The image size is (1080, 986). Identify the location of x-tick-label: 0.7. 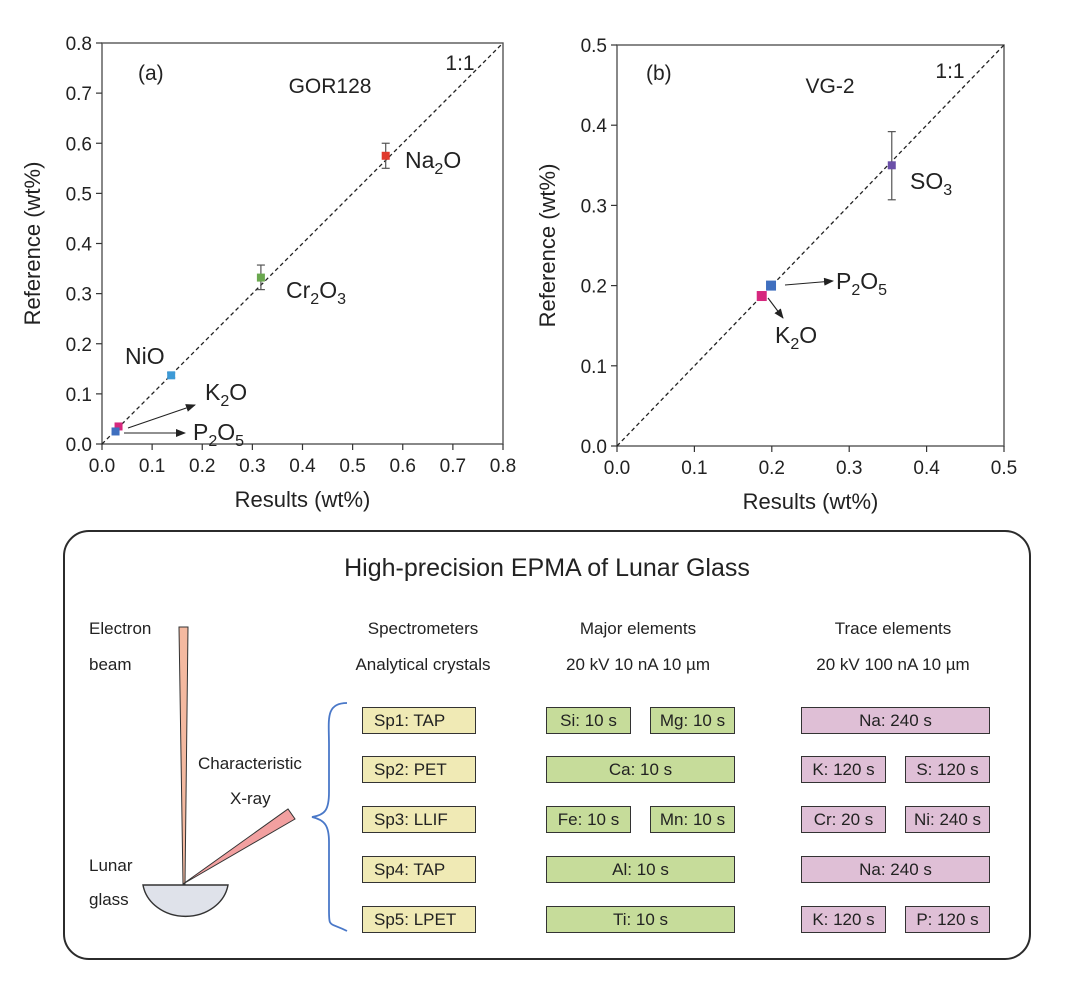
(453, 466).